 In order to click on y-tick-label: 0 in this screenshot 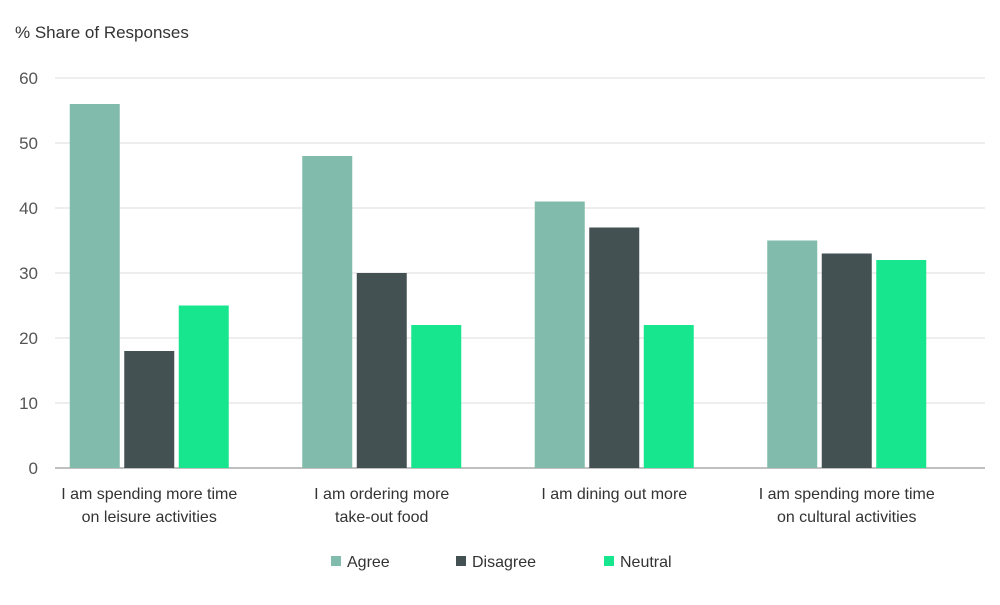, I will do `click(33, 468)`.